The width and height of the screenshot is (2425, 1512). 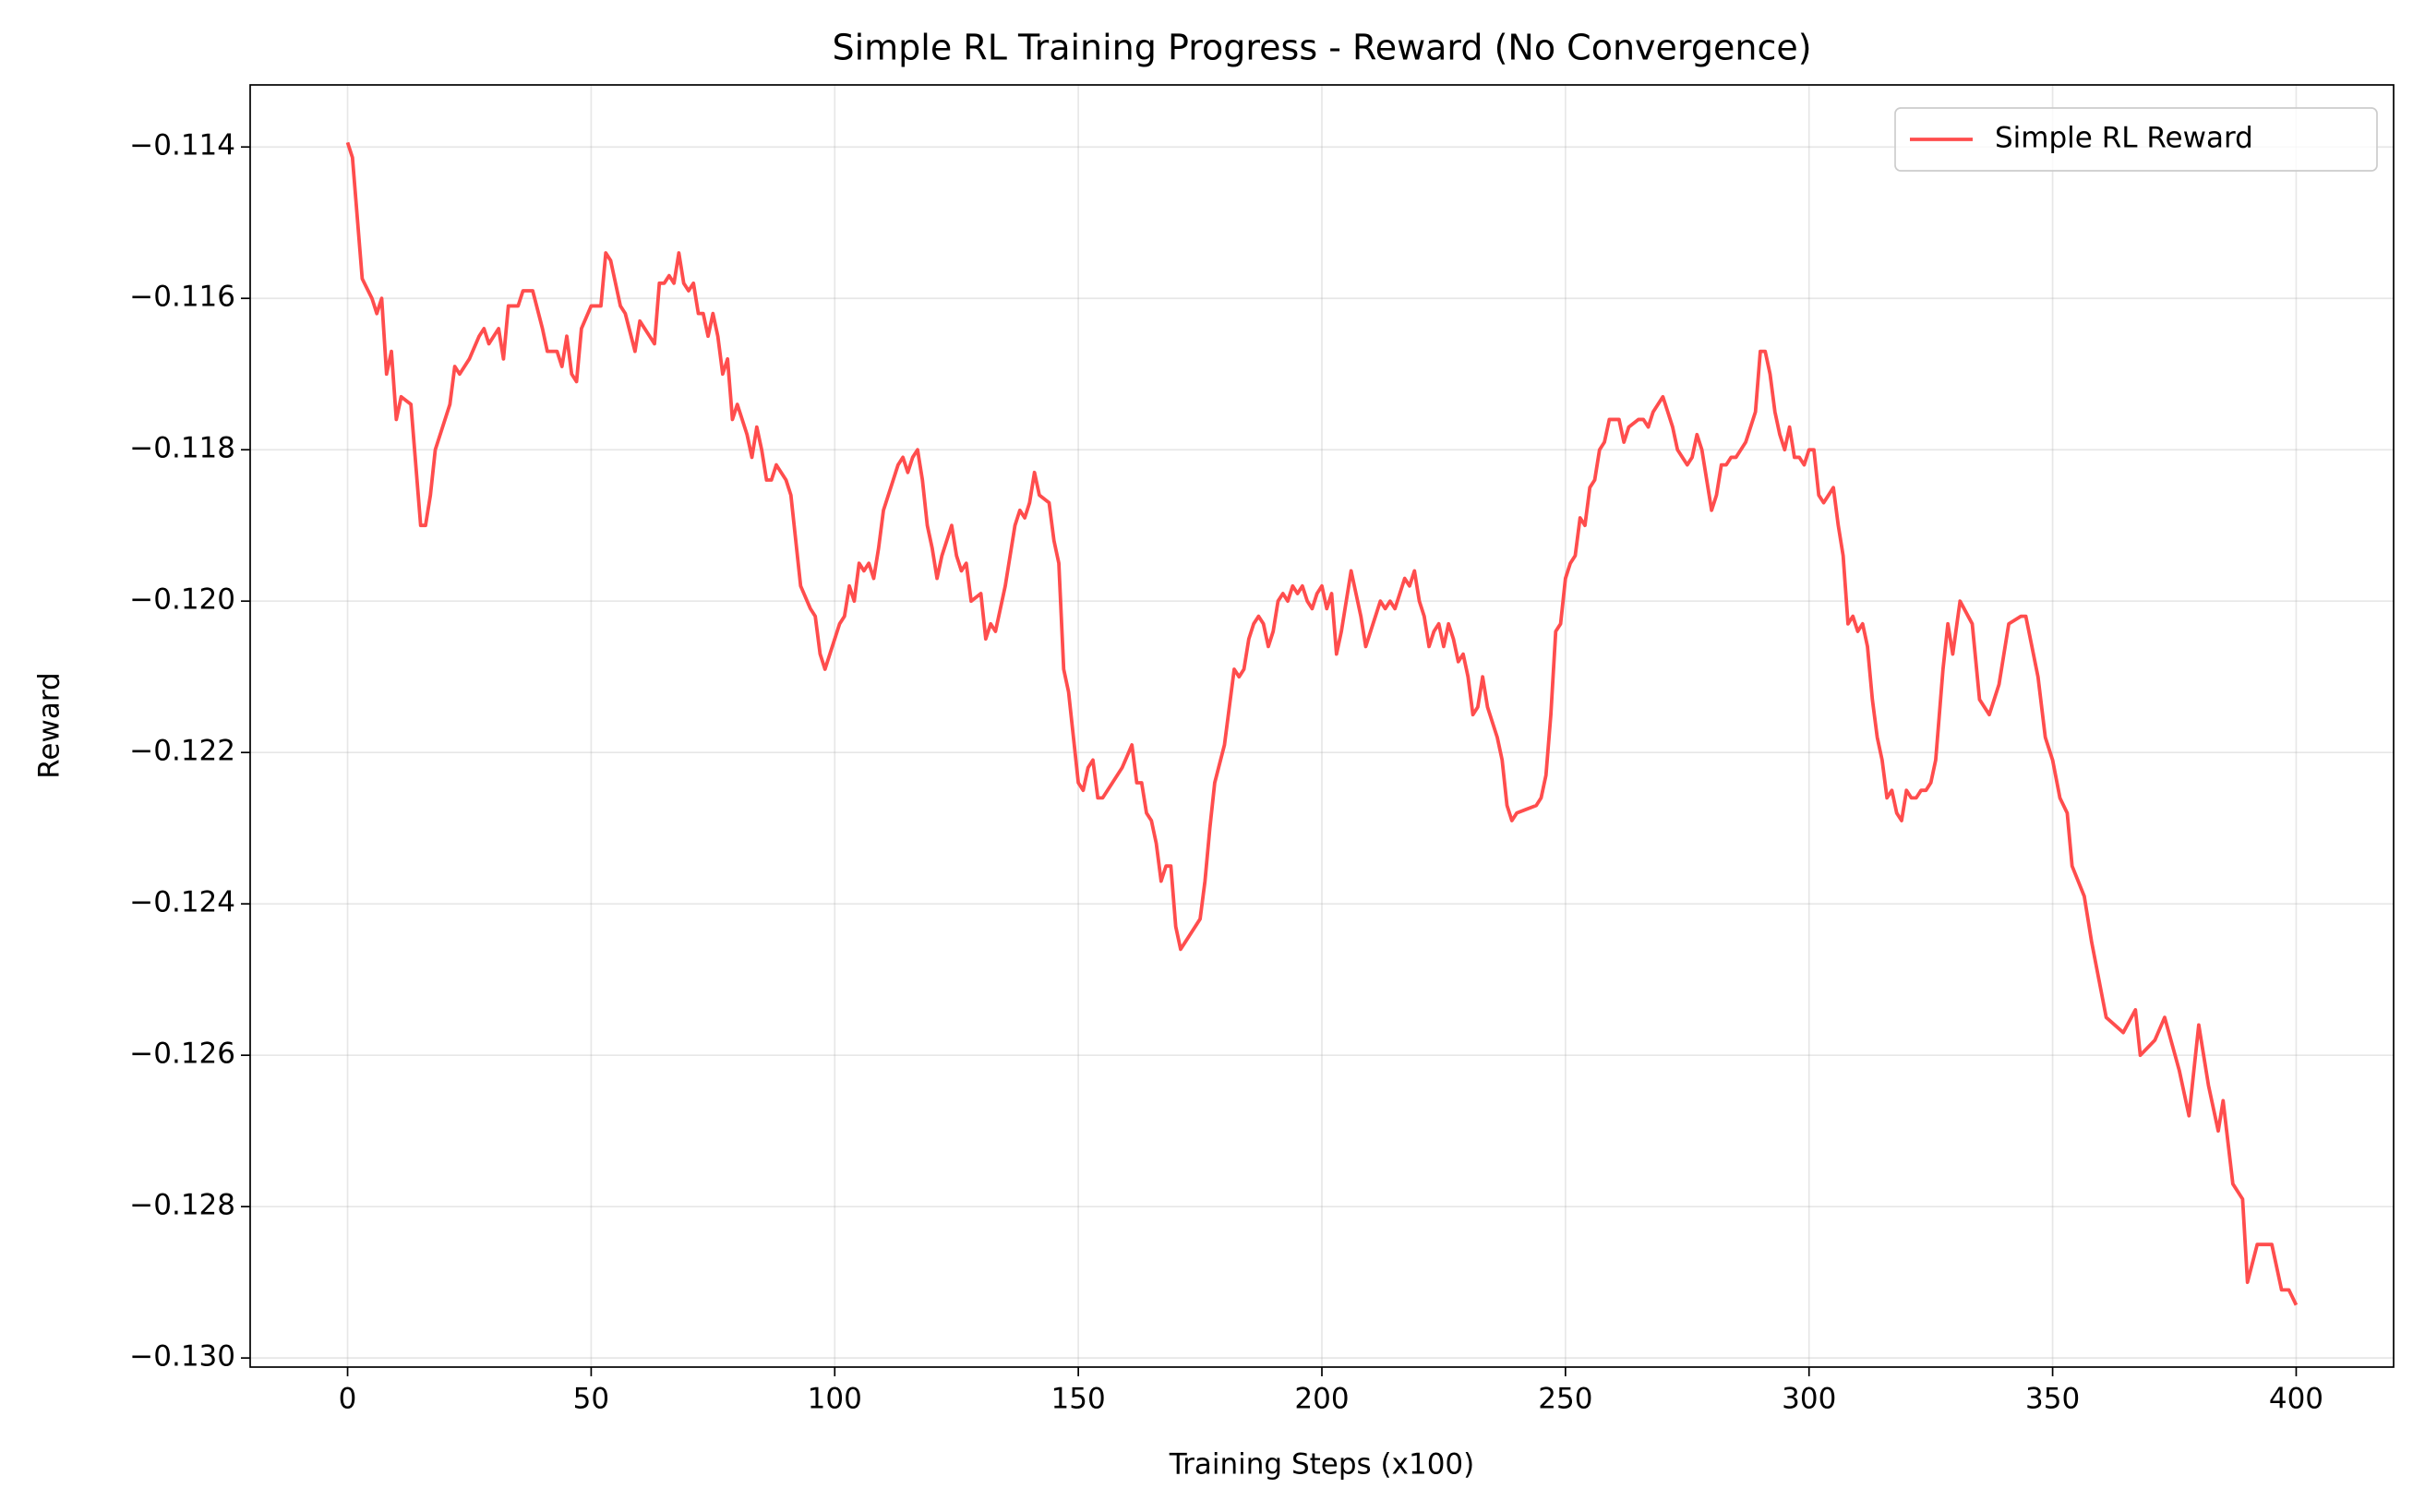 What do you see at coordinates (1079, 1399) in the screenshot?
I see `x-tick-label: 150` at bounding box center [1079, 1399].